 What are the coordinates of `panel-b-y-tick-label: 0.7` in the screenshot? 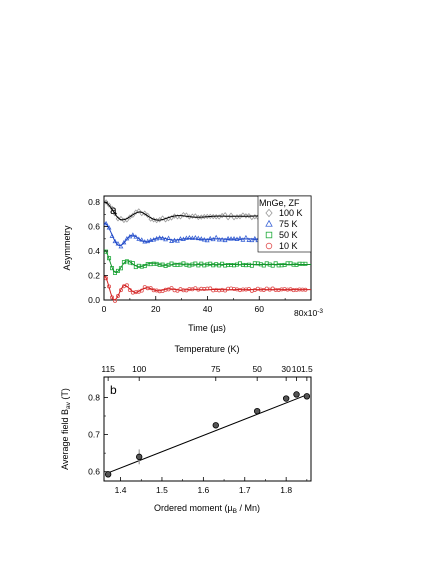 It's located at (94, 435).